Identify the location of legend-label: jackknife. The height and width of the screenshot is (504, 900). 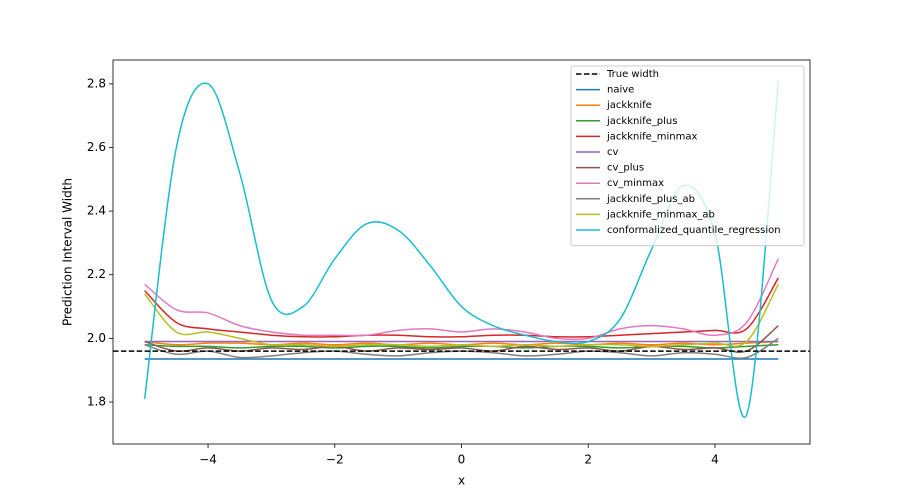
(629, 105).